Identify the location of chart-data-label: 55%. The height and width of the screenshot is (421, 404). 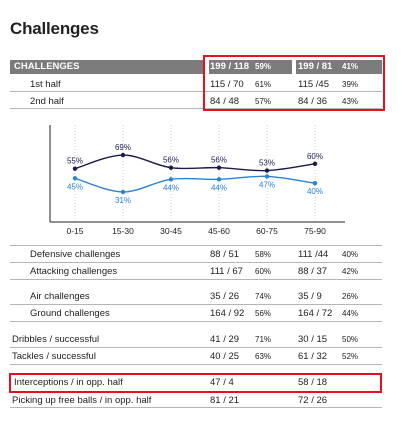
(75, 161).